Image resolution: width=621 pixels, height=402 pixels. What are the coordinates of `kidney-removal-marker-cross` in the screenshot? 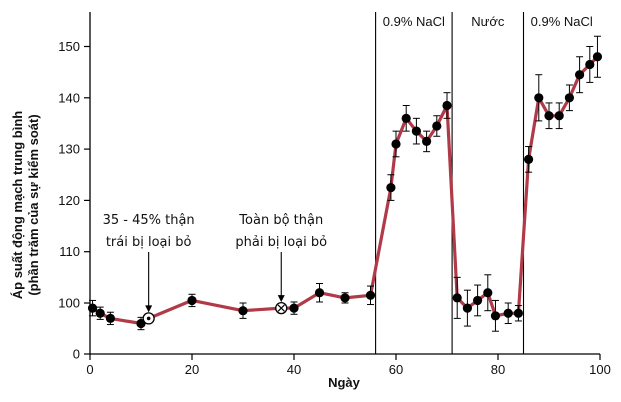 It's located at (281, 308).